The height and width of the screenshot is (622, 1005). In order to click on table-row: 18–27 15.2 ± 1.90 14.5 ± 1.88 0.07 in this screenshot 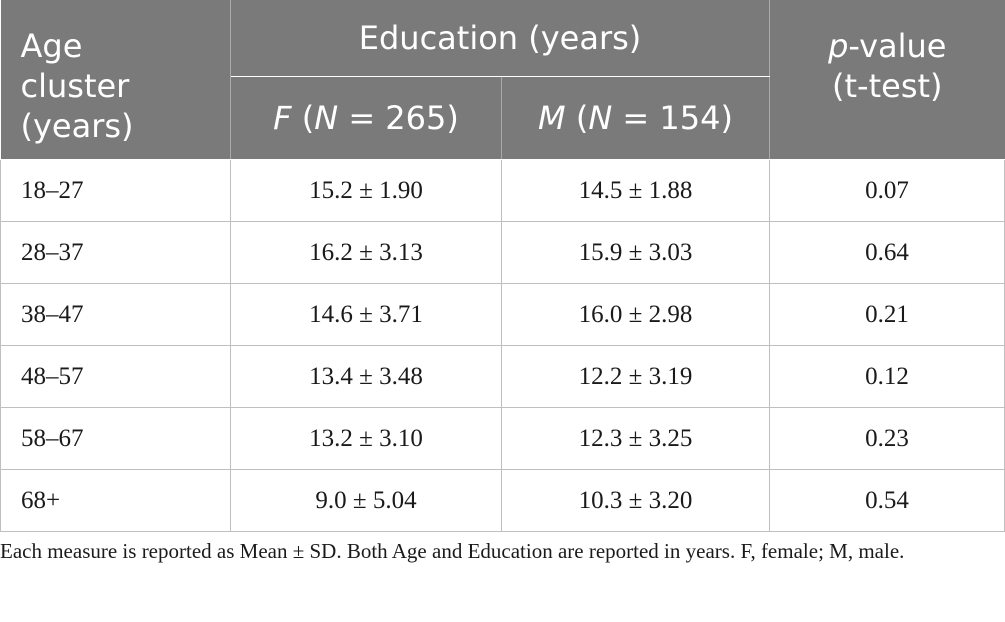, I will do `click(502, 190)`.